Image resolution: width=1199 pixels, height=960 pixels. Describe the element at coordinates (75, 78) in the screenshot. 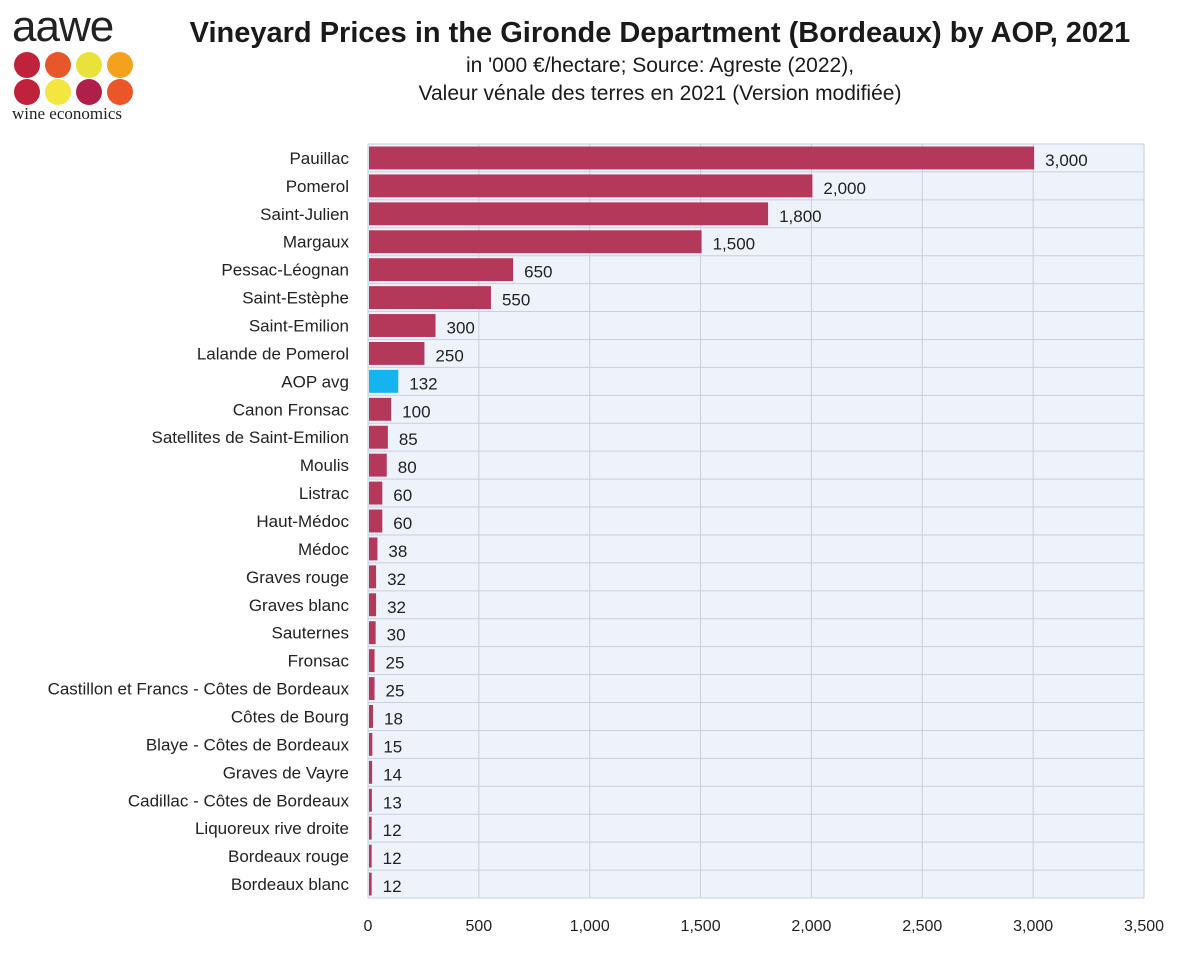

I see `logo-dots` at that location.